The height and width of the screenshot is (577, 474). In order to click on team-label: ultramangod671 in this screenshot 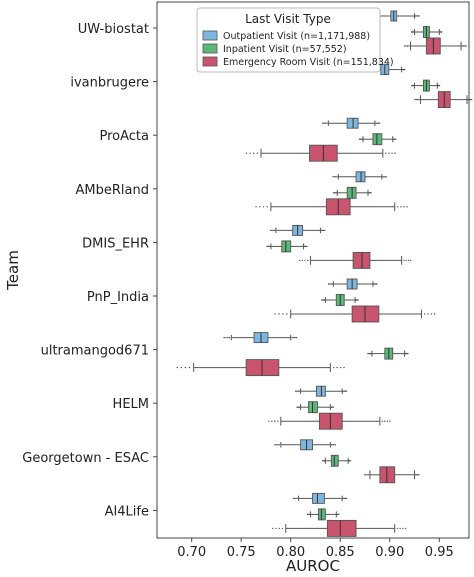, I will do `click(95, 351)`.